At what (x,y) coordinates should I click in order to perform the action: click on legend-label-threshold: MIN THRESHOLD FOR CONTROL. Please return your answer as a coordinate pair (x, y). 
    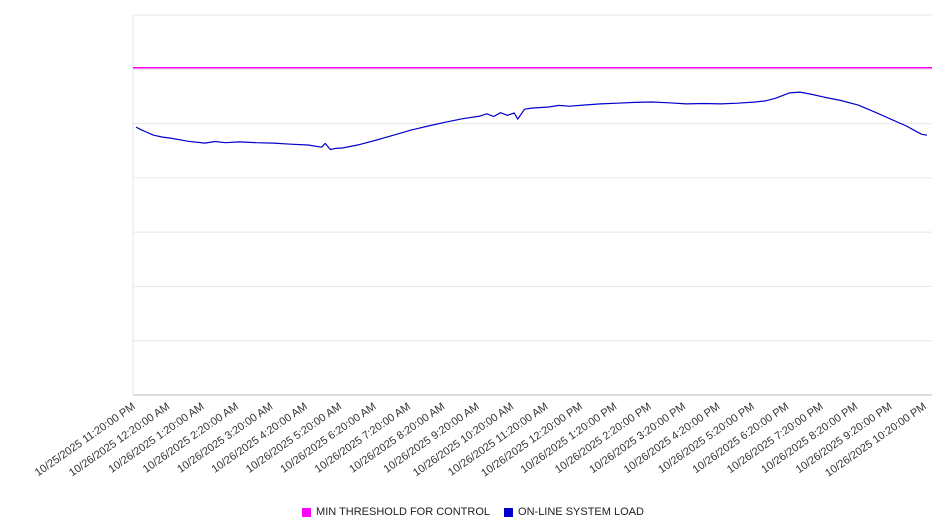
    Looking at the image, I should click on (403, 512).